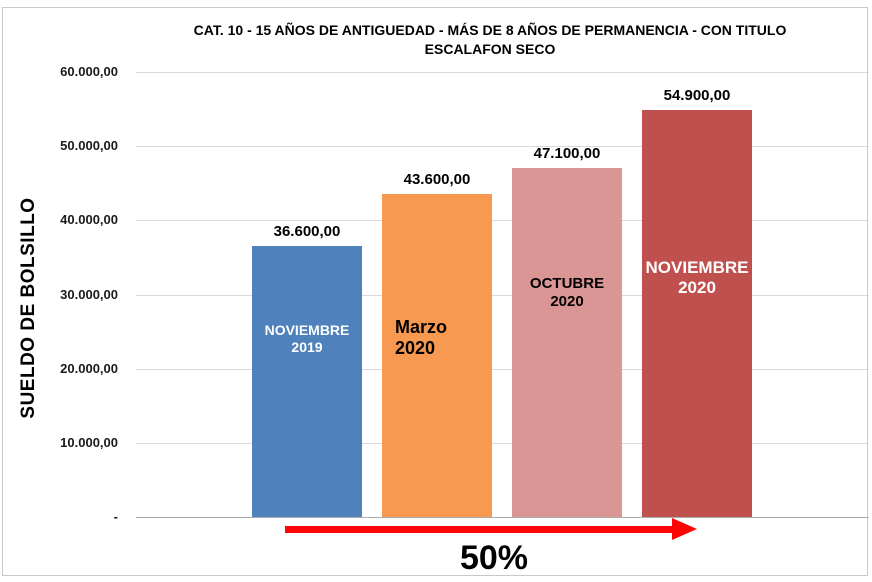  I want to click on bar-category-label-line: Marzo, so click(421, 327).